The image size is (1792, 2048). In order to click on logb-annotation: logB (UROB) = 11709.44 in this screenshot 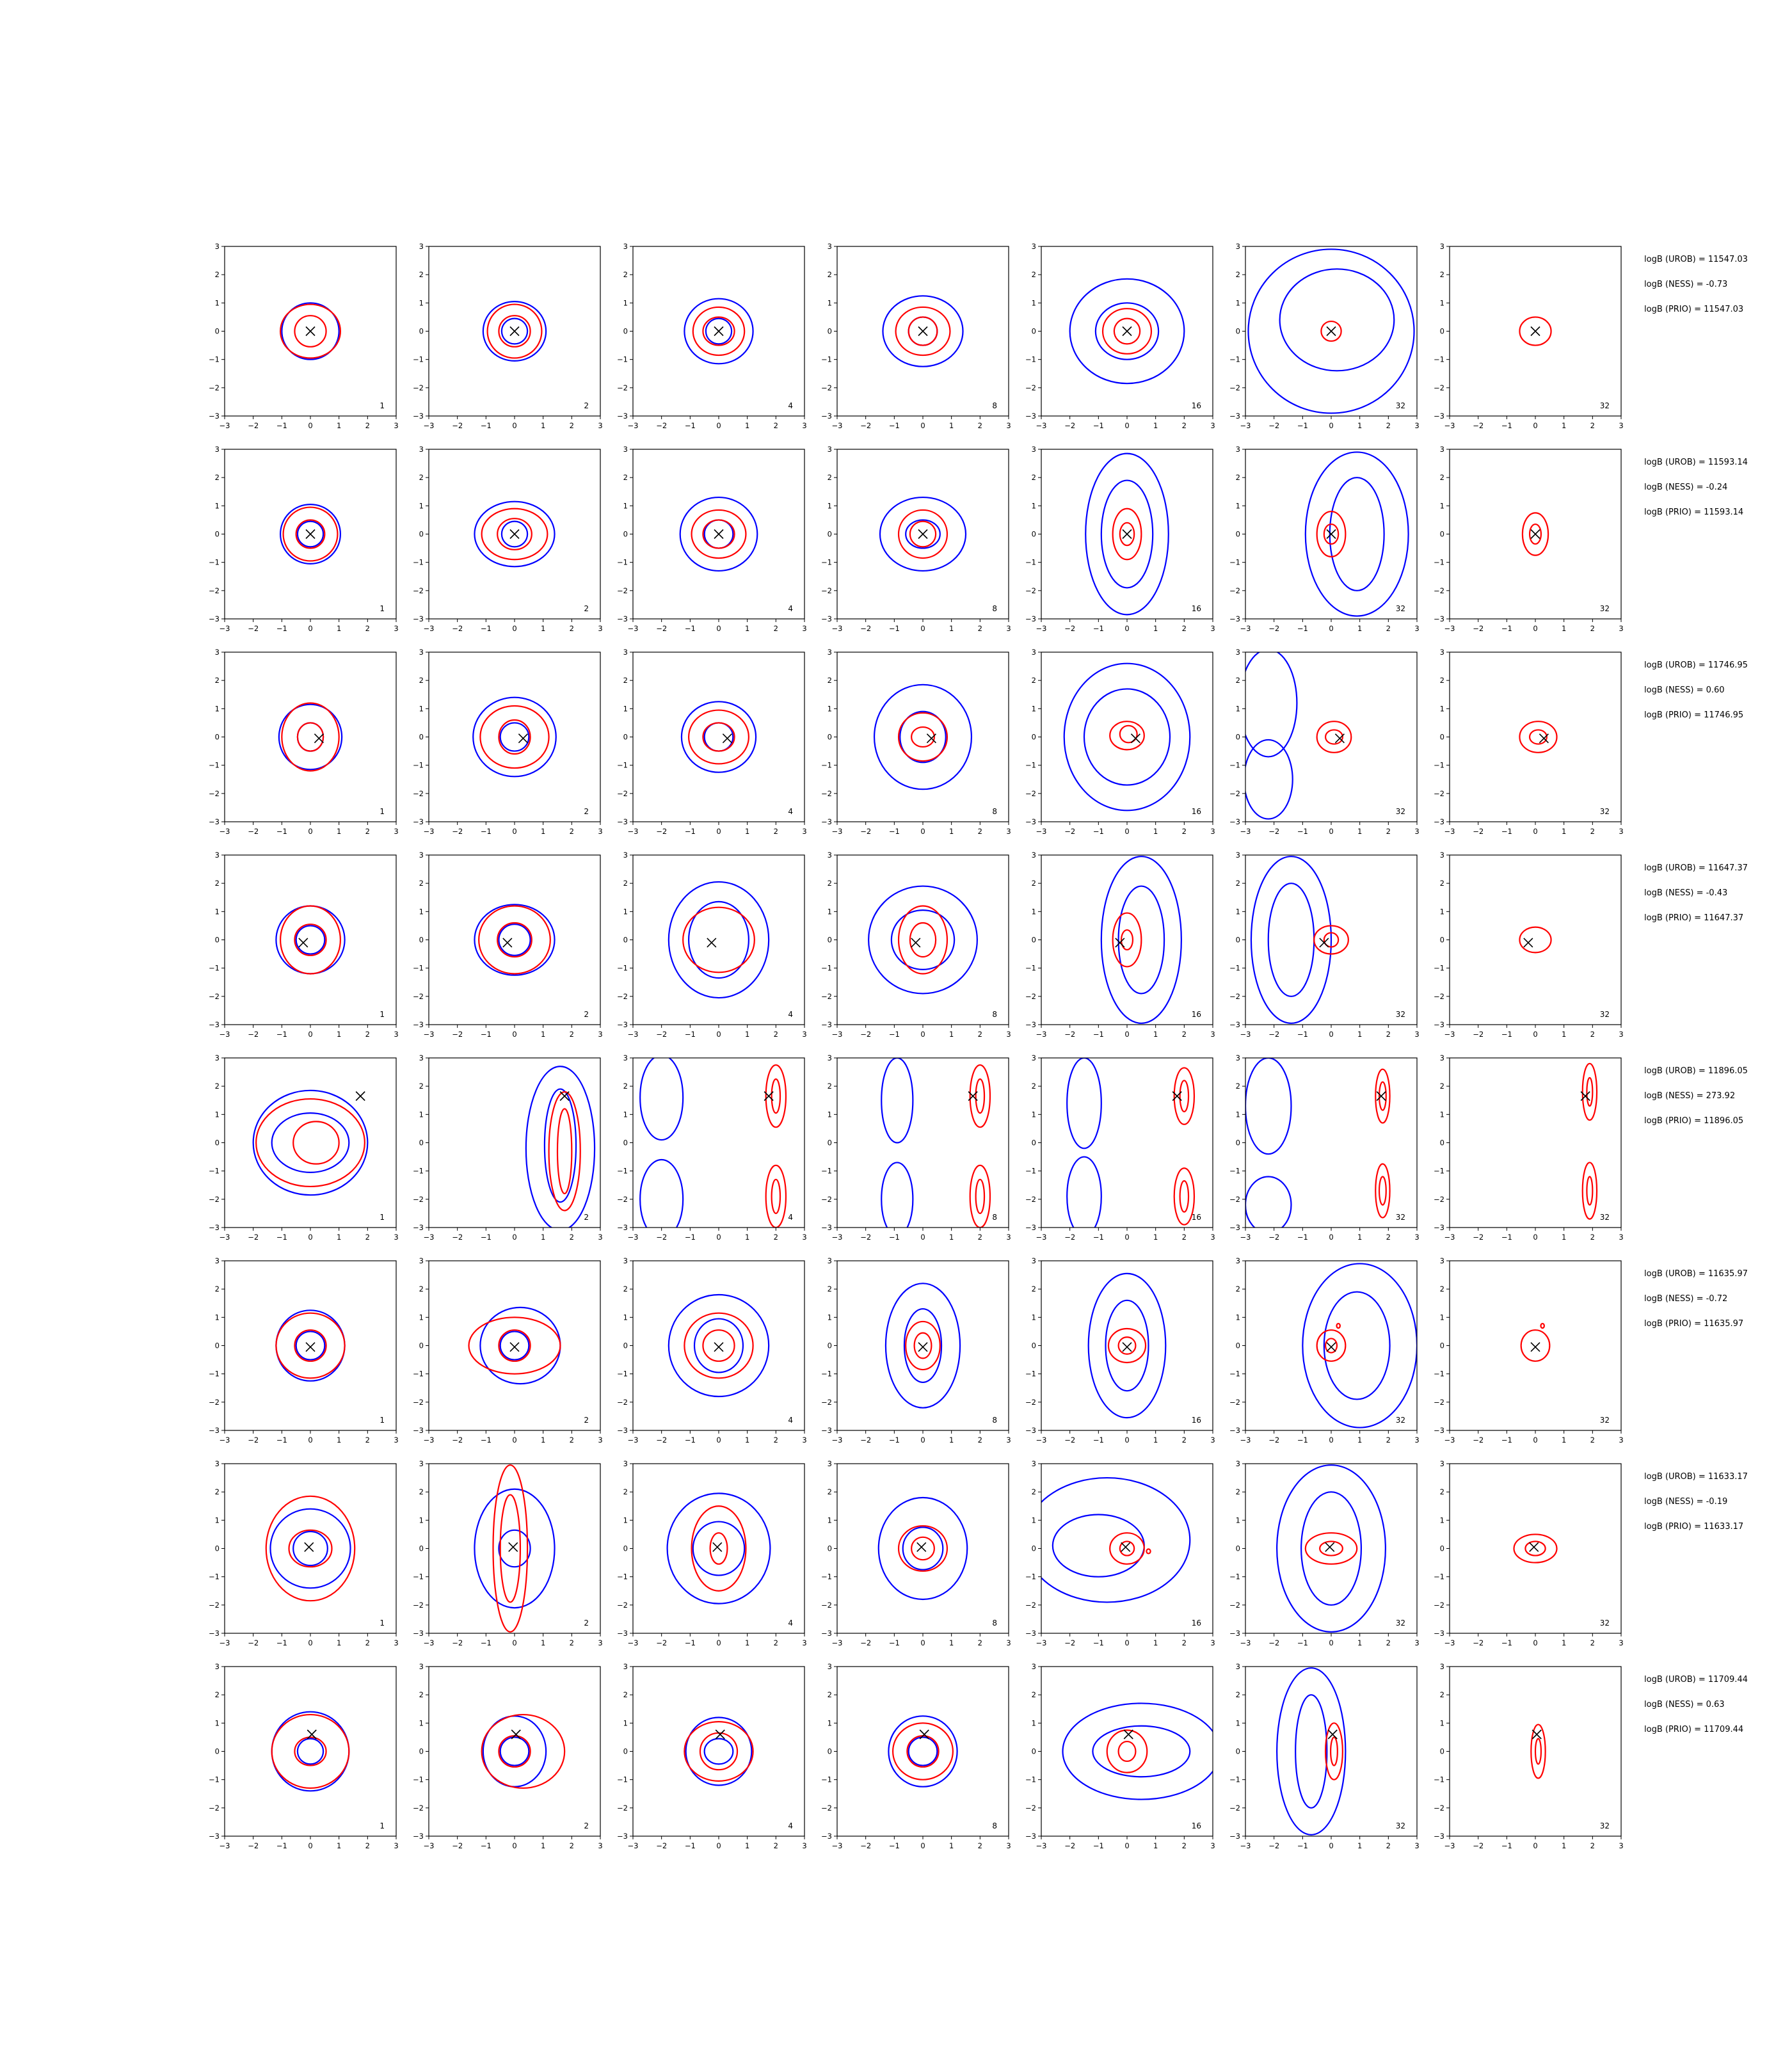, I will do `click(1696, 1679)`.